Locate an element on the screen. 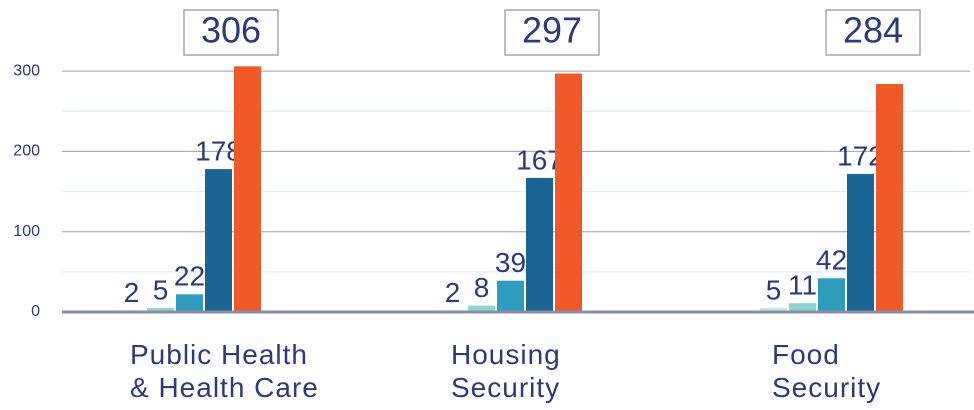 The image size is (974, 410). total-label: 284 is located at coordinates (873, 30).